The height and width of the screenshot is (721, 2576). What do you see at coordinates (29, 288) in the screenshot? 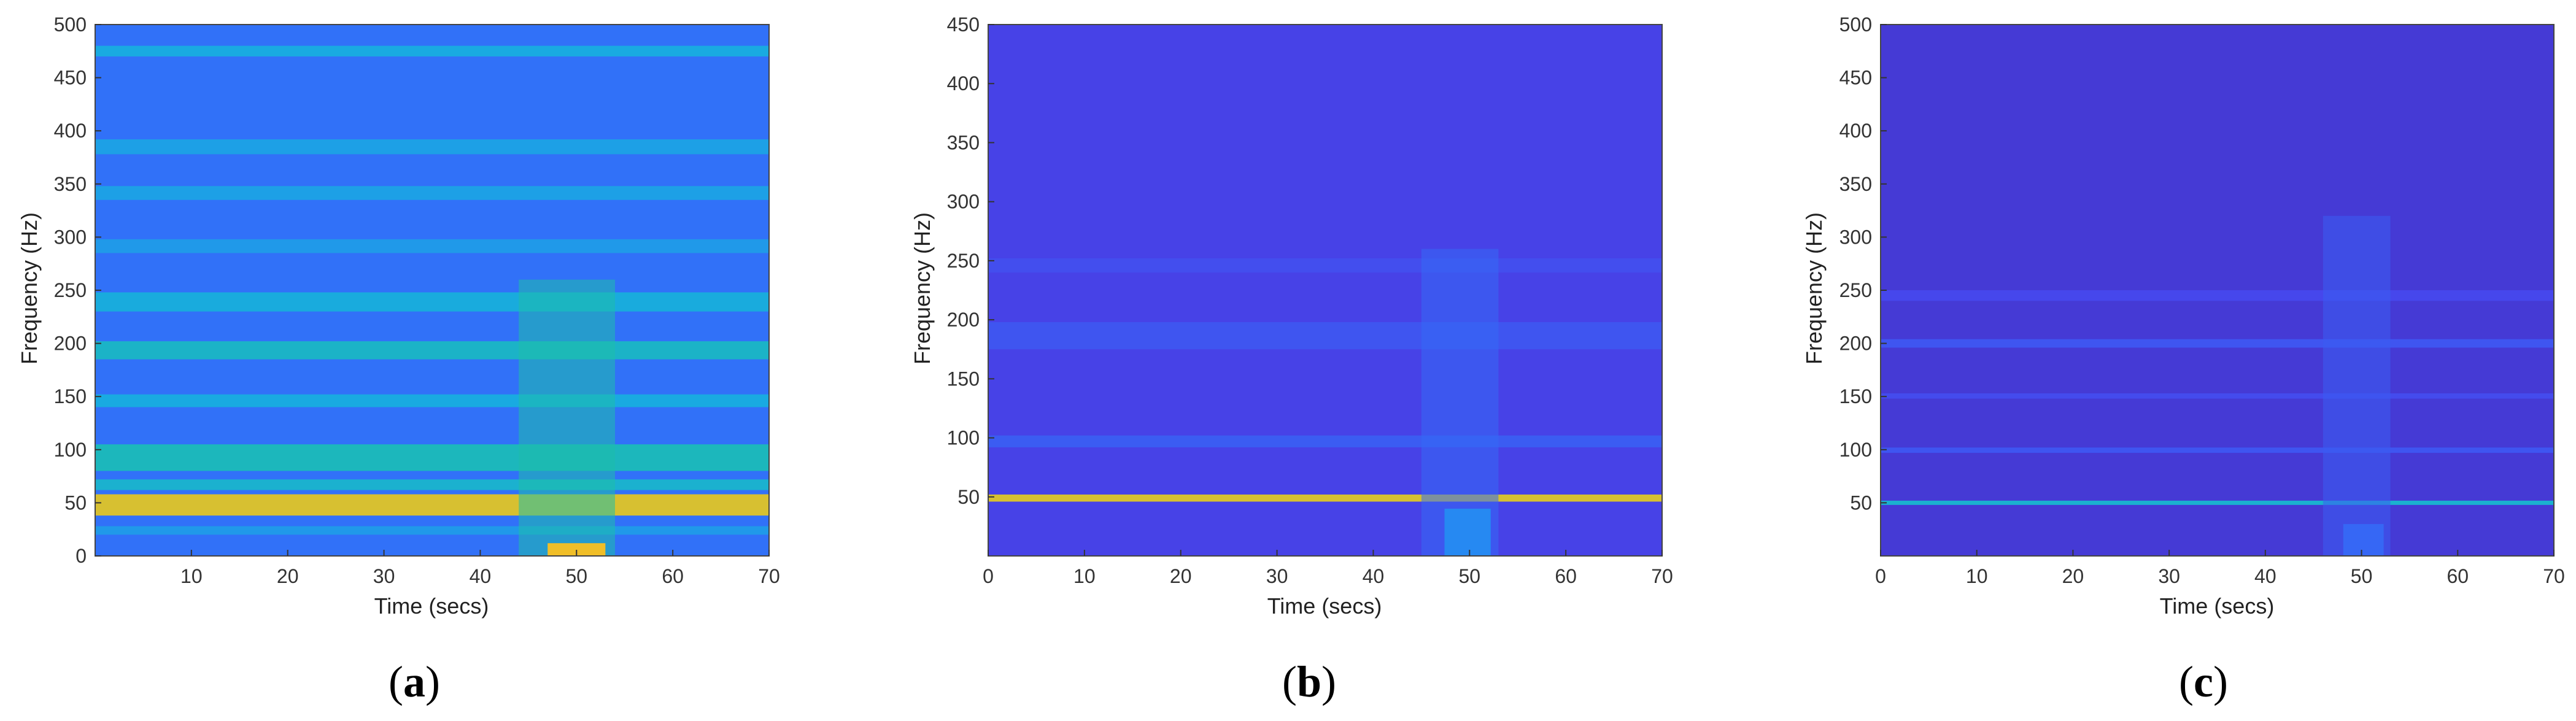
I see `y-axis-label-a: Frequency (Hz)` at bounding box center [29, 288].